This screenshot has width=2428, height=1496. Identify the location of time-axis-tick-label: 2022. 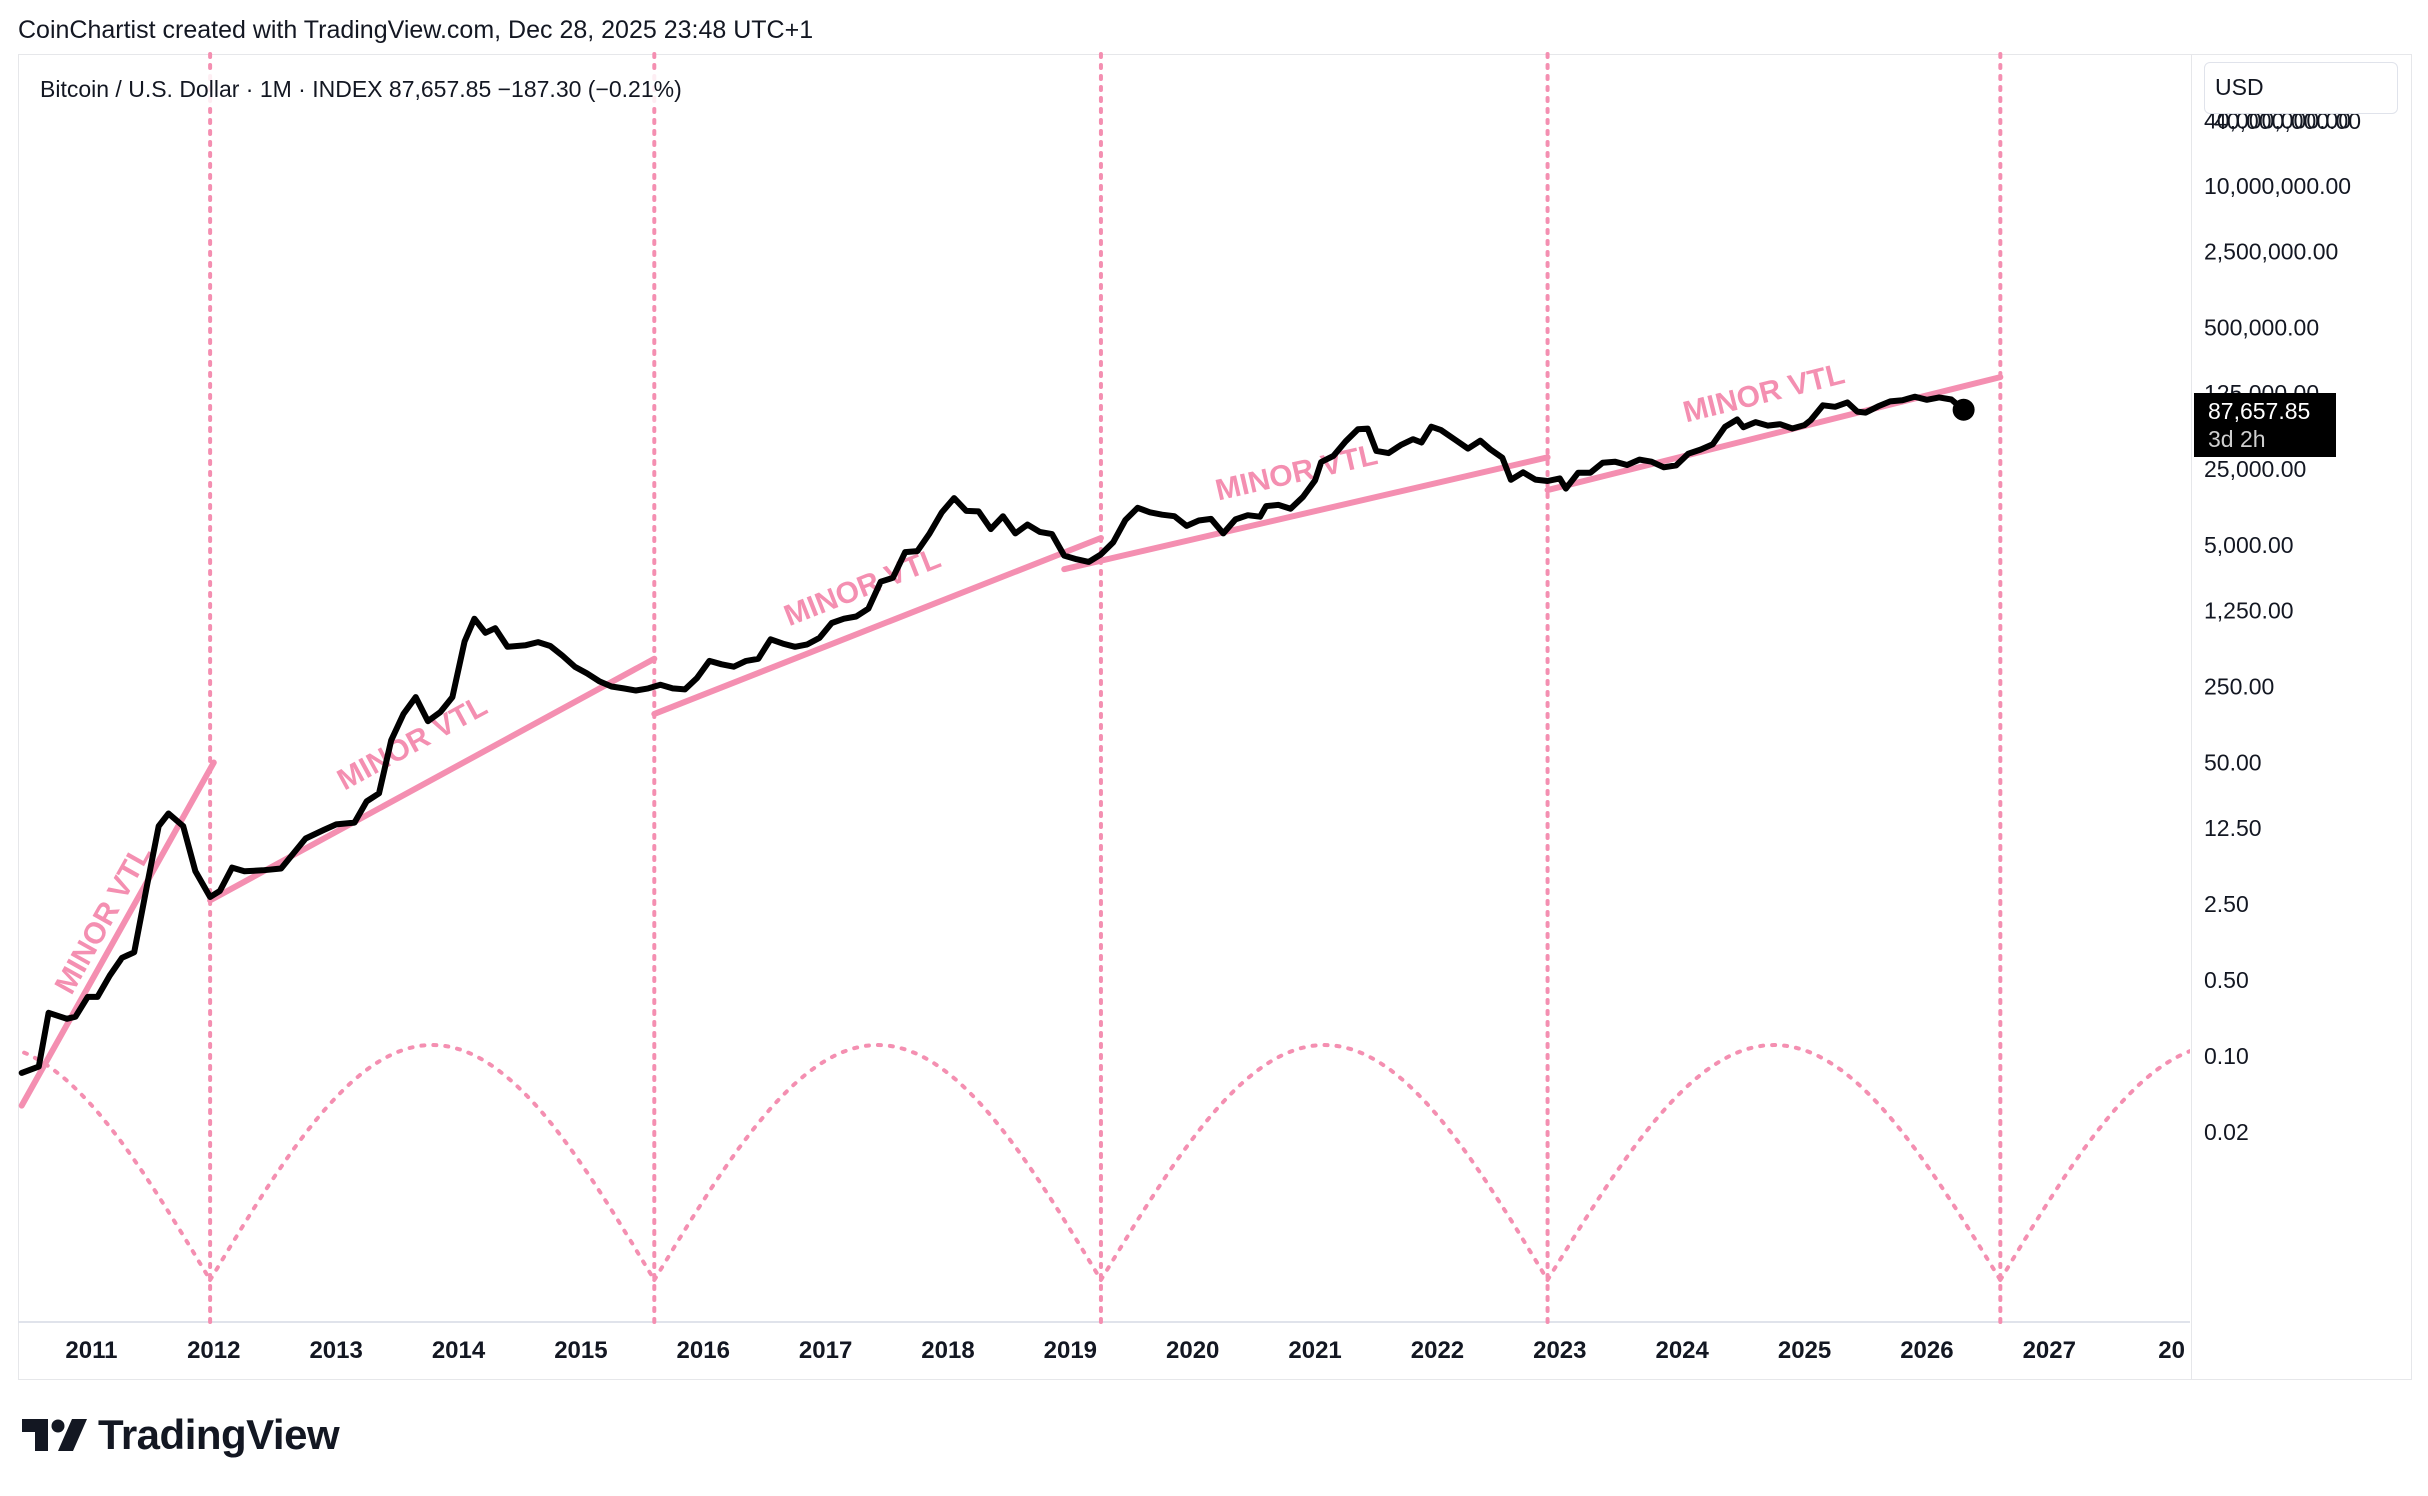
(1437, 1350).